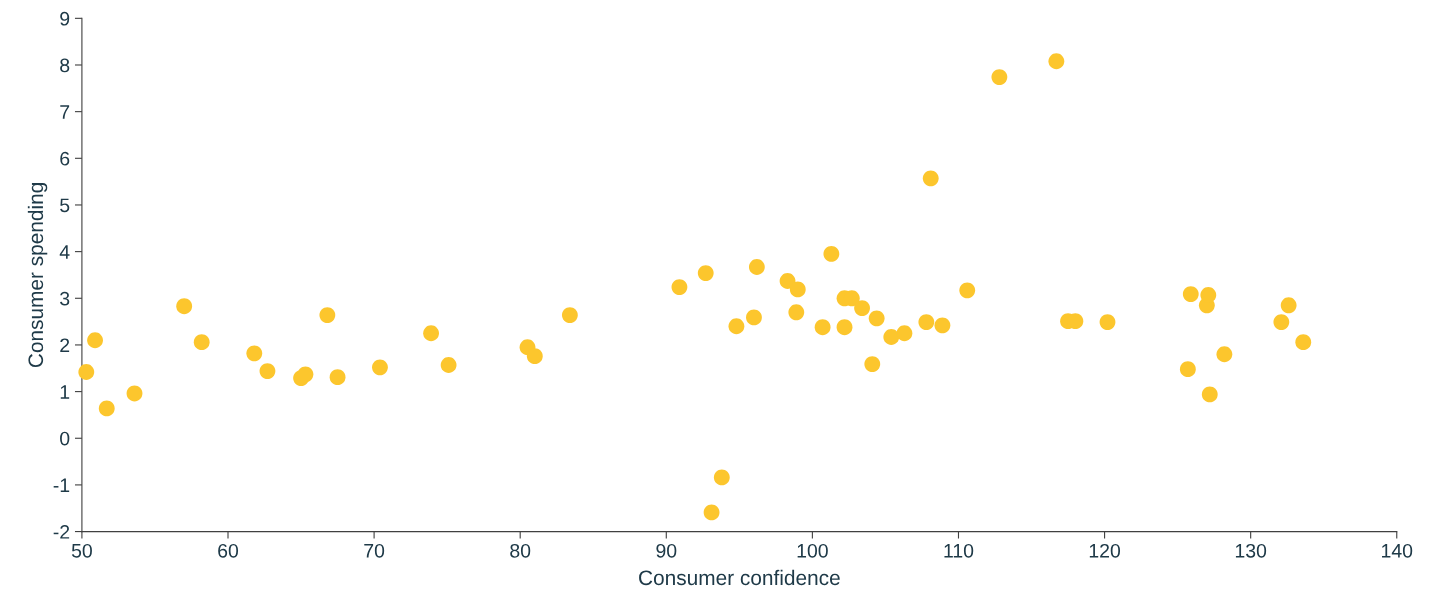 This screenshot has width=1437, height=611. I want to click on x-tick-label: 100, so click(812, 550).